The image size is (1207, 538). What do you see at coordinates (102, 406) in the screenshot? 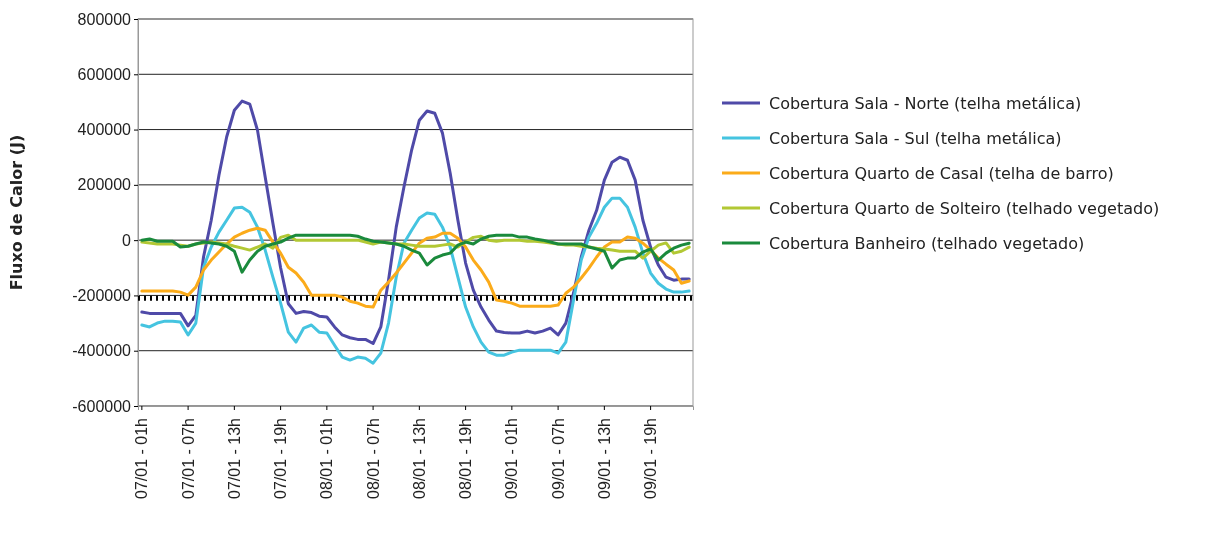
I see `y-tick-label: -600000` at bounding box center [102, 406].